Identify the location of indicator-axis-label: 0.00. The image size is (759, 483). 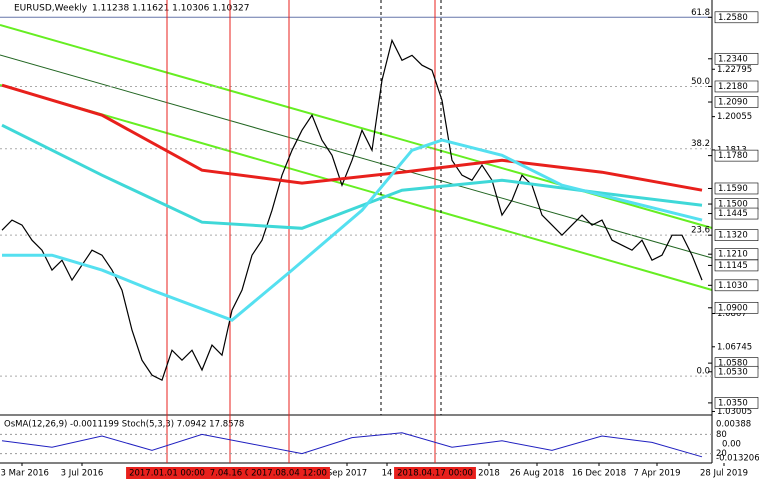
(731, 445).